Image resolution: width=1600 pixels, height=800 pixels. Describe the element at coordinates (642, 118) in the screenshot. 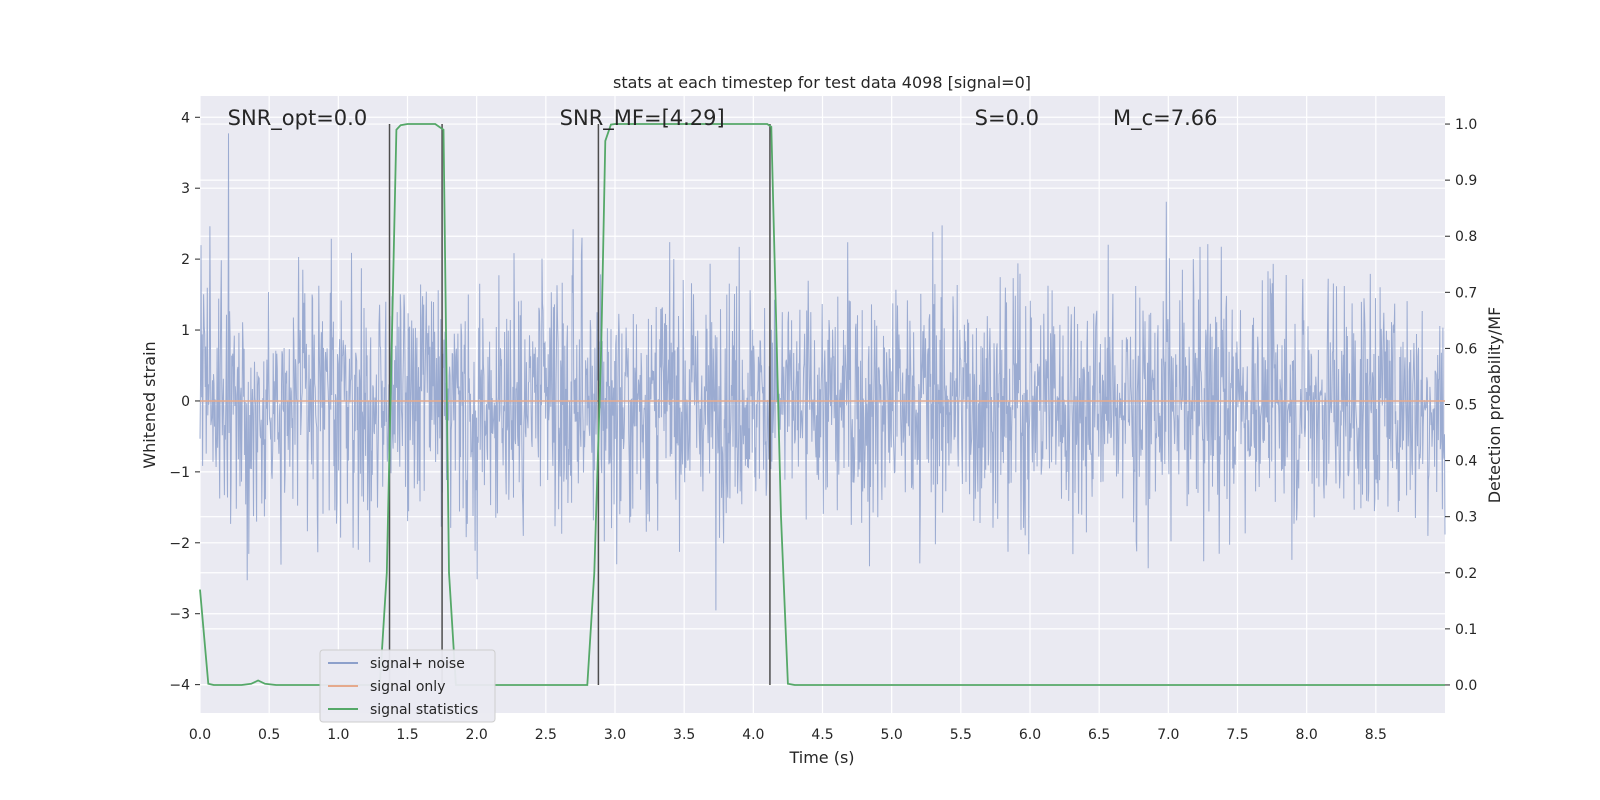

I see `annotation-text: SNR_MF=[4.29]` at that location.